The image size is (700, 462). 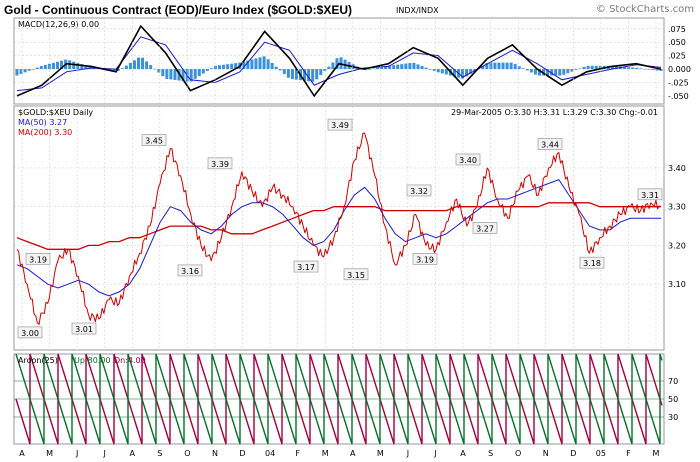 I want to click on price-annotation: 3.49, so click(x=340, y=124).